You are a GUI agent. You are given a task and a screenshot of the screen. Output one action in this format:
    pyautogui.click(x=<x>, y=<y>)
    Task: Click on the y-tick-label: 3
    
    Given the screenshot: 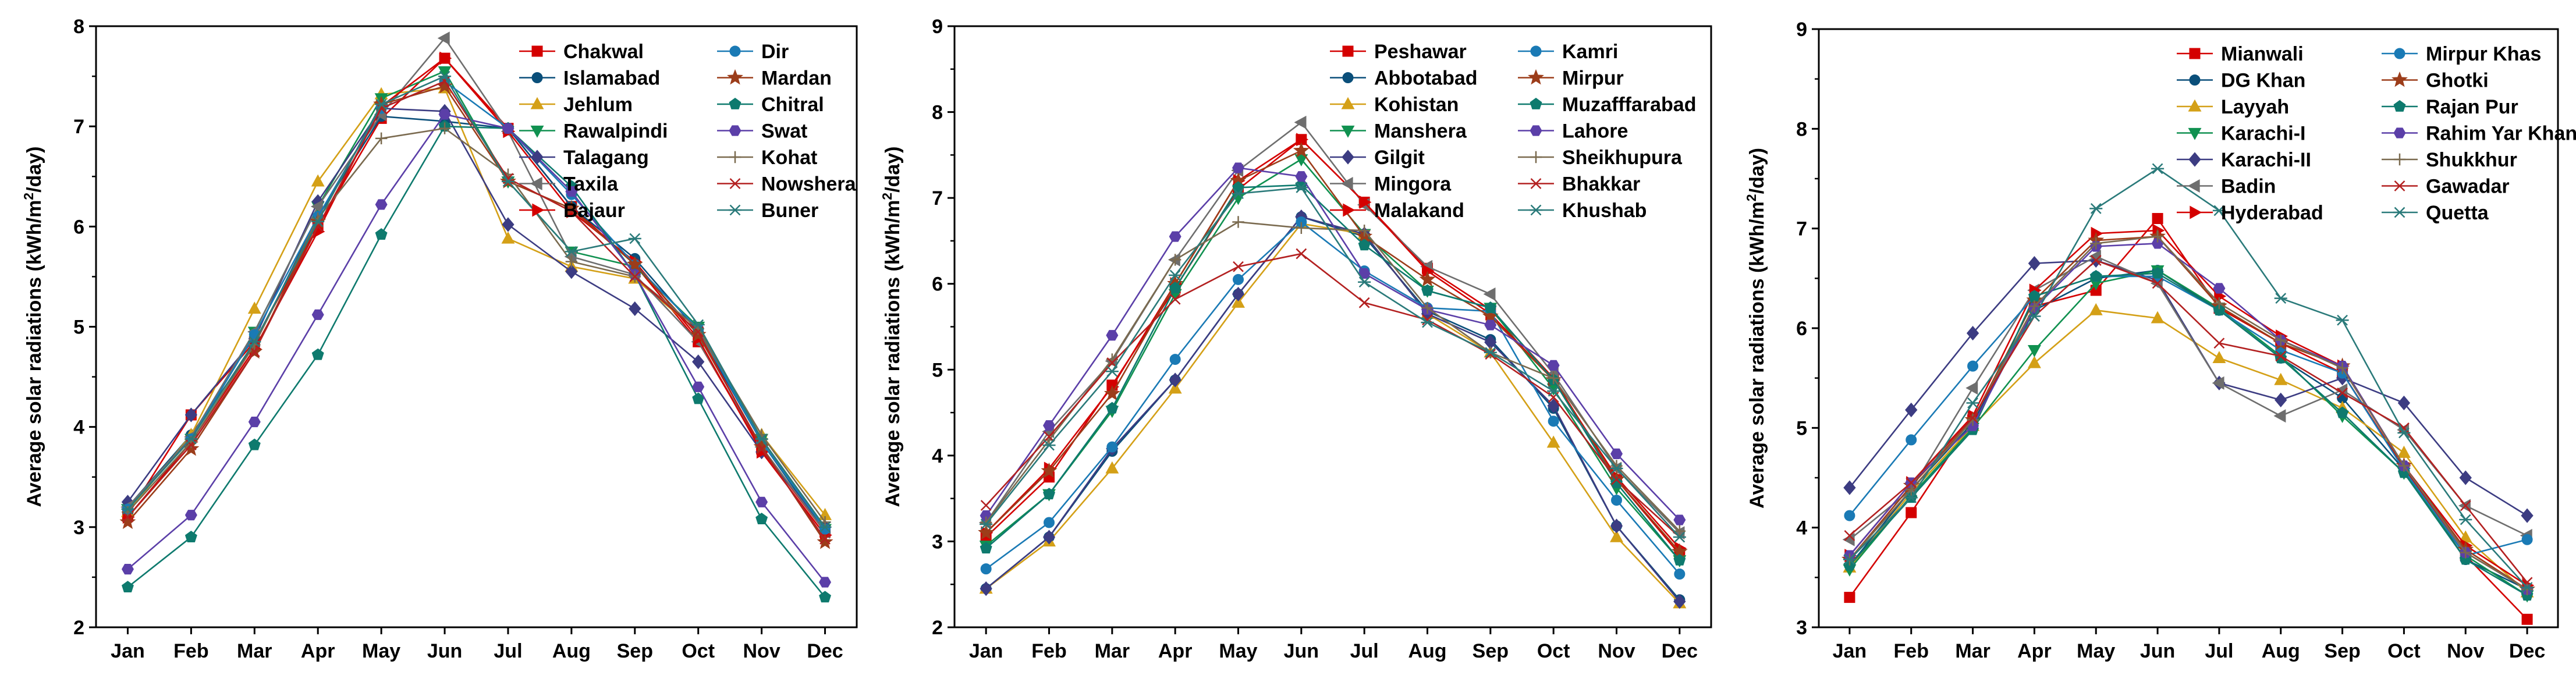 What is the action you would take?
    pyautogui.click(x=1802, y=628)
    